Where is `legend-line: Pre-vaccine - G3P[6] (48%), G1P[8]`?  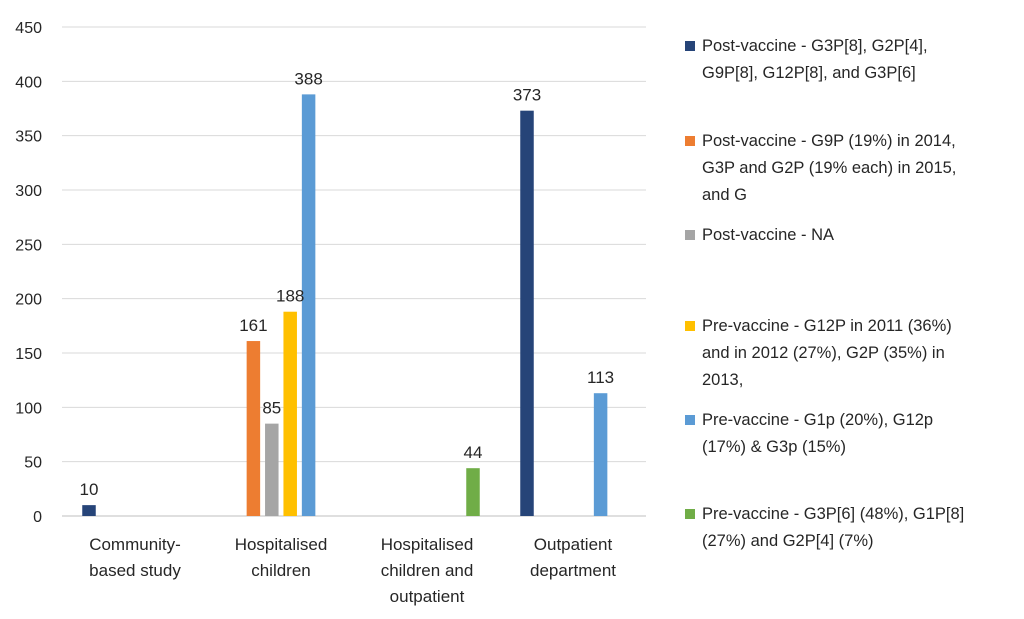 legend-line: Pre-vaccine - G3P[6] (48%), G1P[8] is located at coordinates (833, 514).